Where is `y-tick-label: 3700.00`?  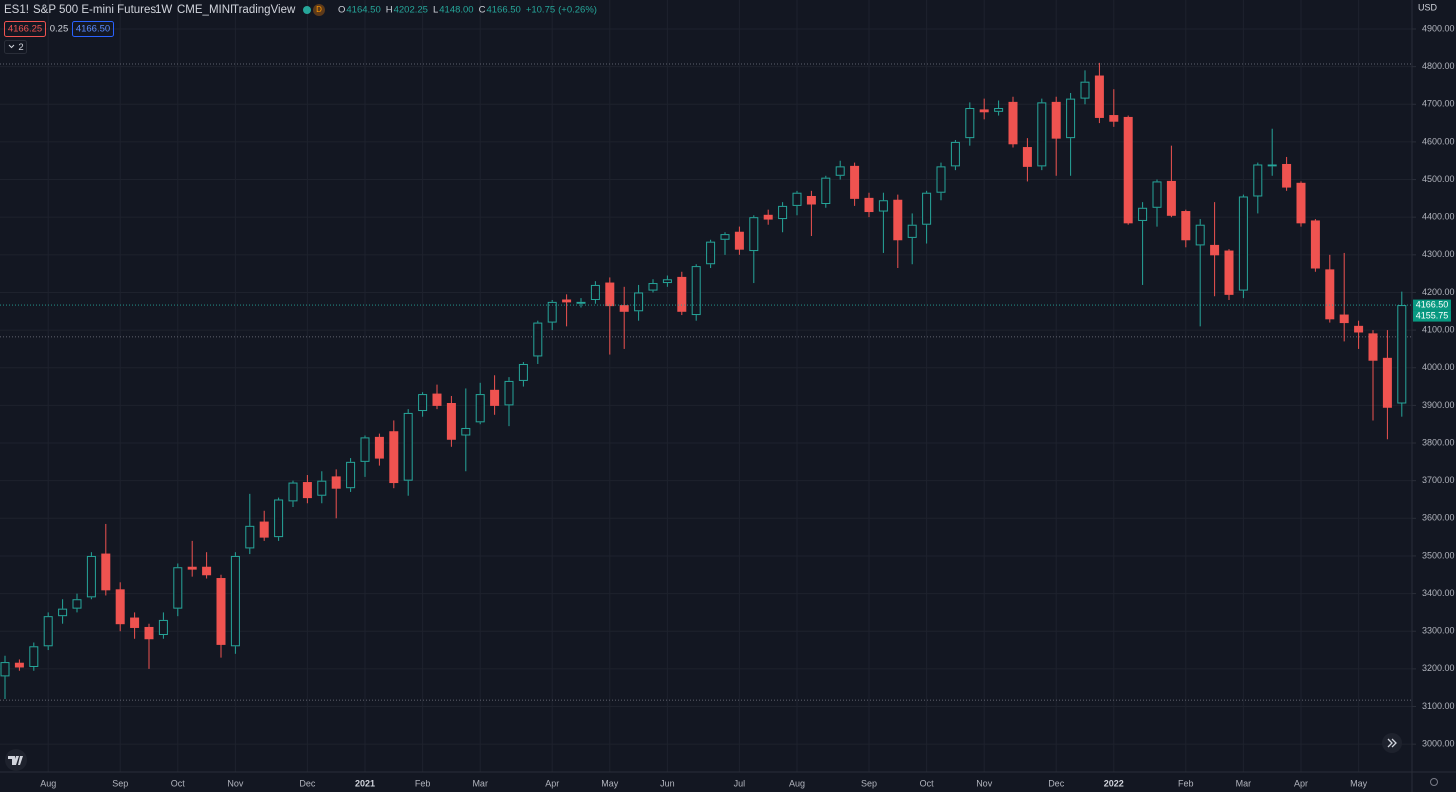 y-tick-label: 3700.00 is located at coordinates (1438, 480).